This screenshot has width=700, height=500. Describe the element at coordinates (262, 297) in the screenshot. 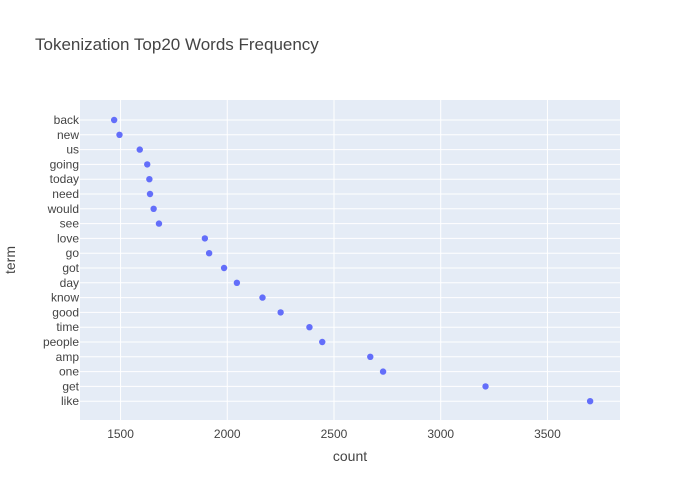

I see `data-point-know` at that location.